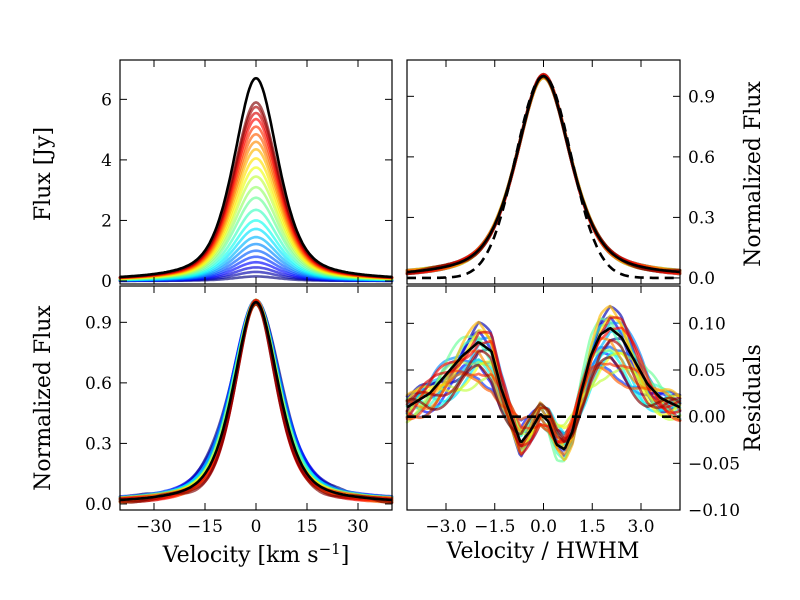 The height and width of the screenshot is (600, 800). Describe the element at coordinates (43, 174) in the screenshot. I see `ylabel-tl: Flux [Jy]` at that location.